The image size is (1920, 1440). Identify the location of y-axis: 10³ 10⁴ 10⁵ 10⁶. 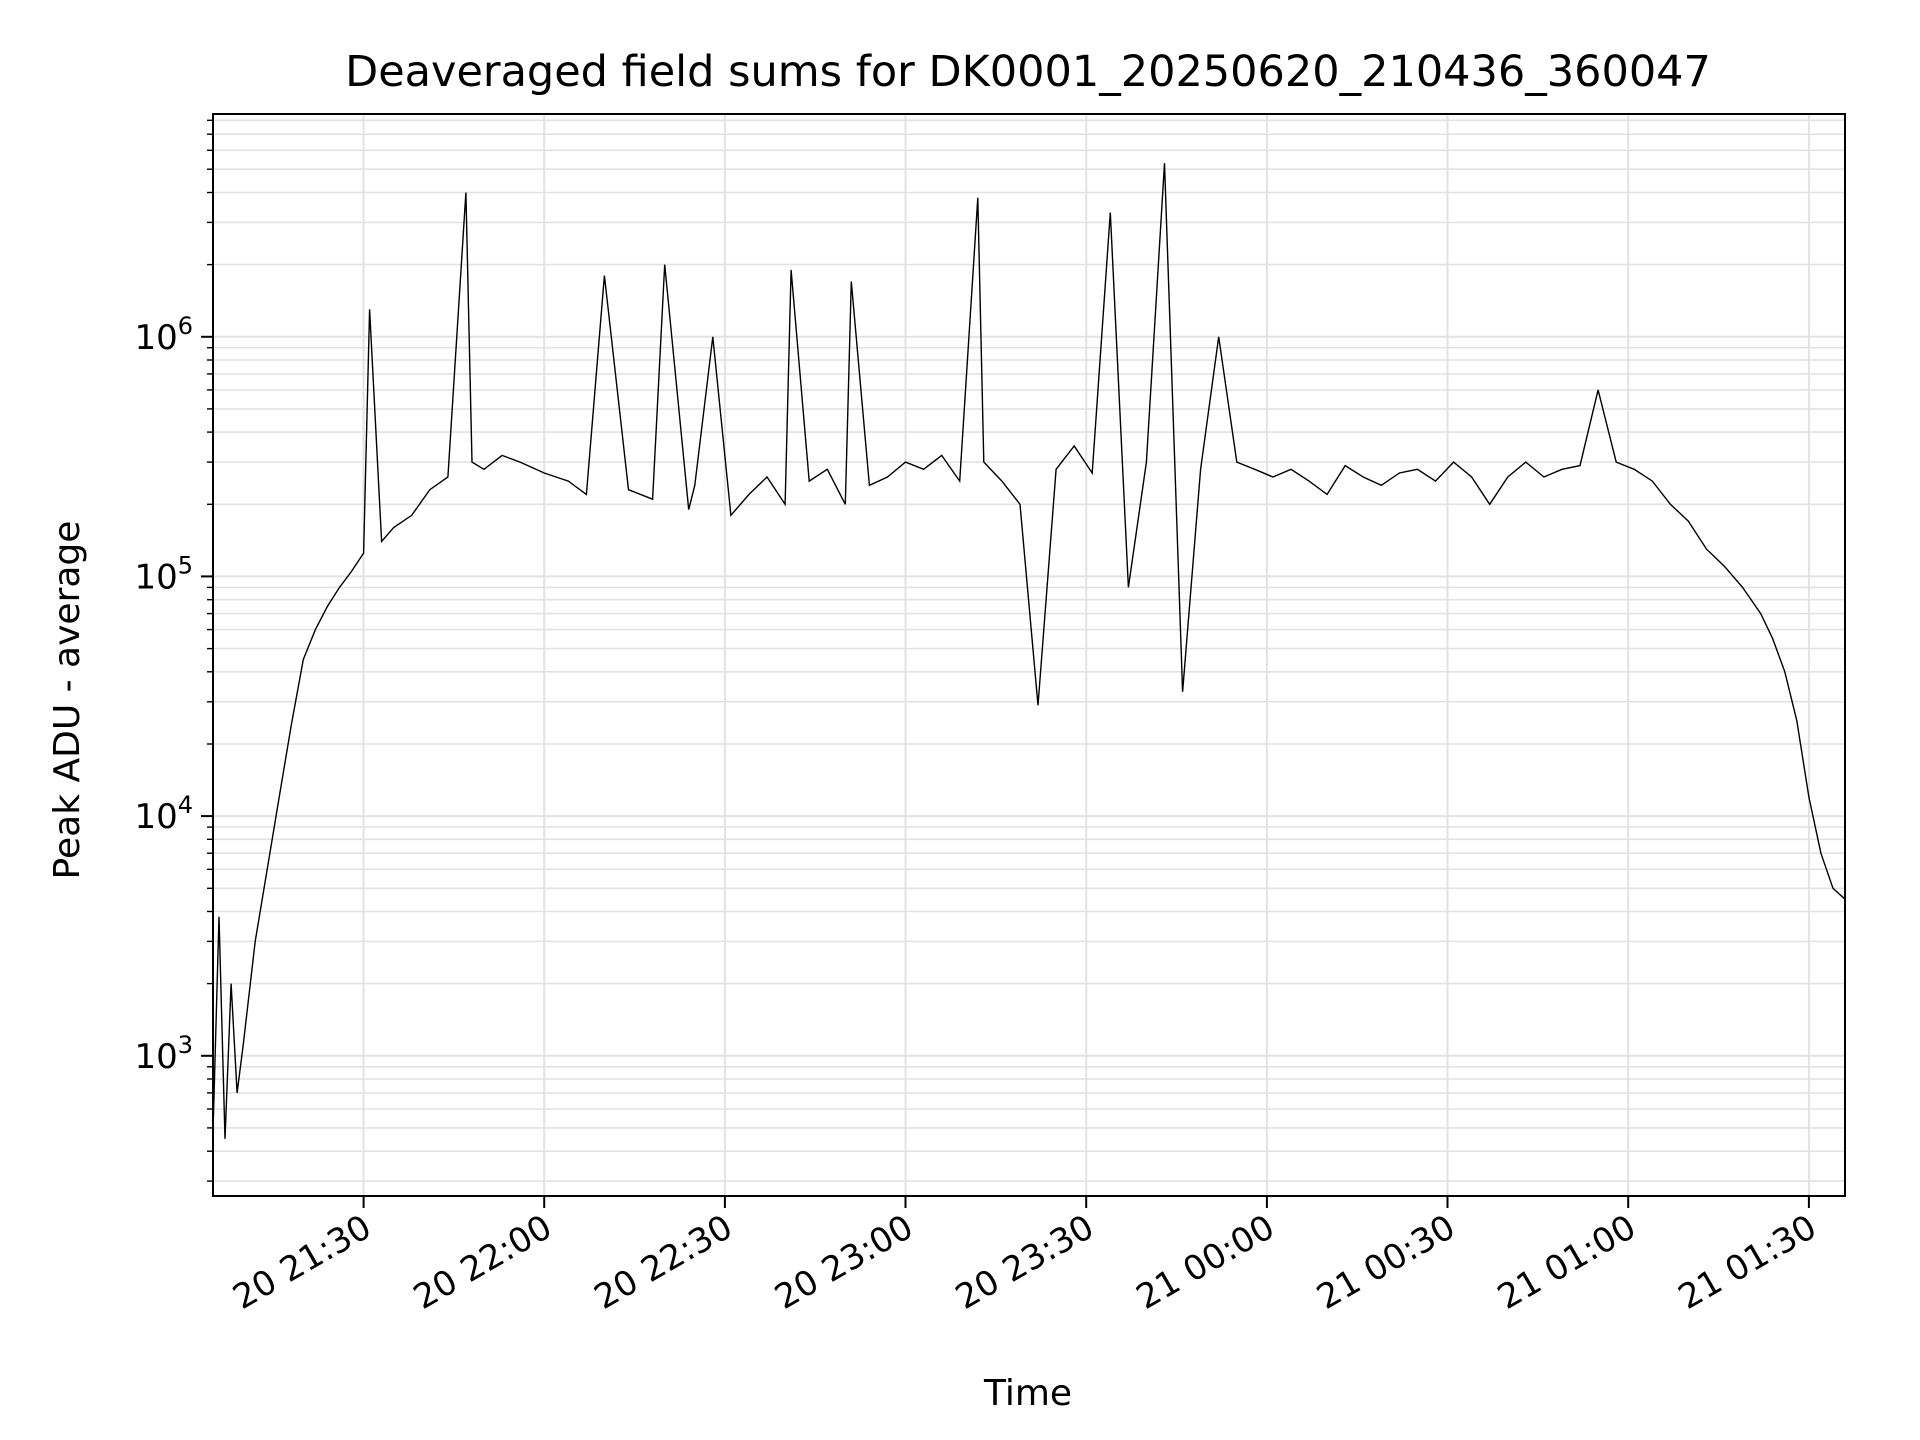
(173, 650).